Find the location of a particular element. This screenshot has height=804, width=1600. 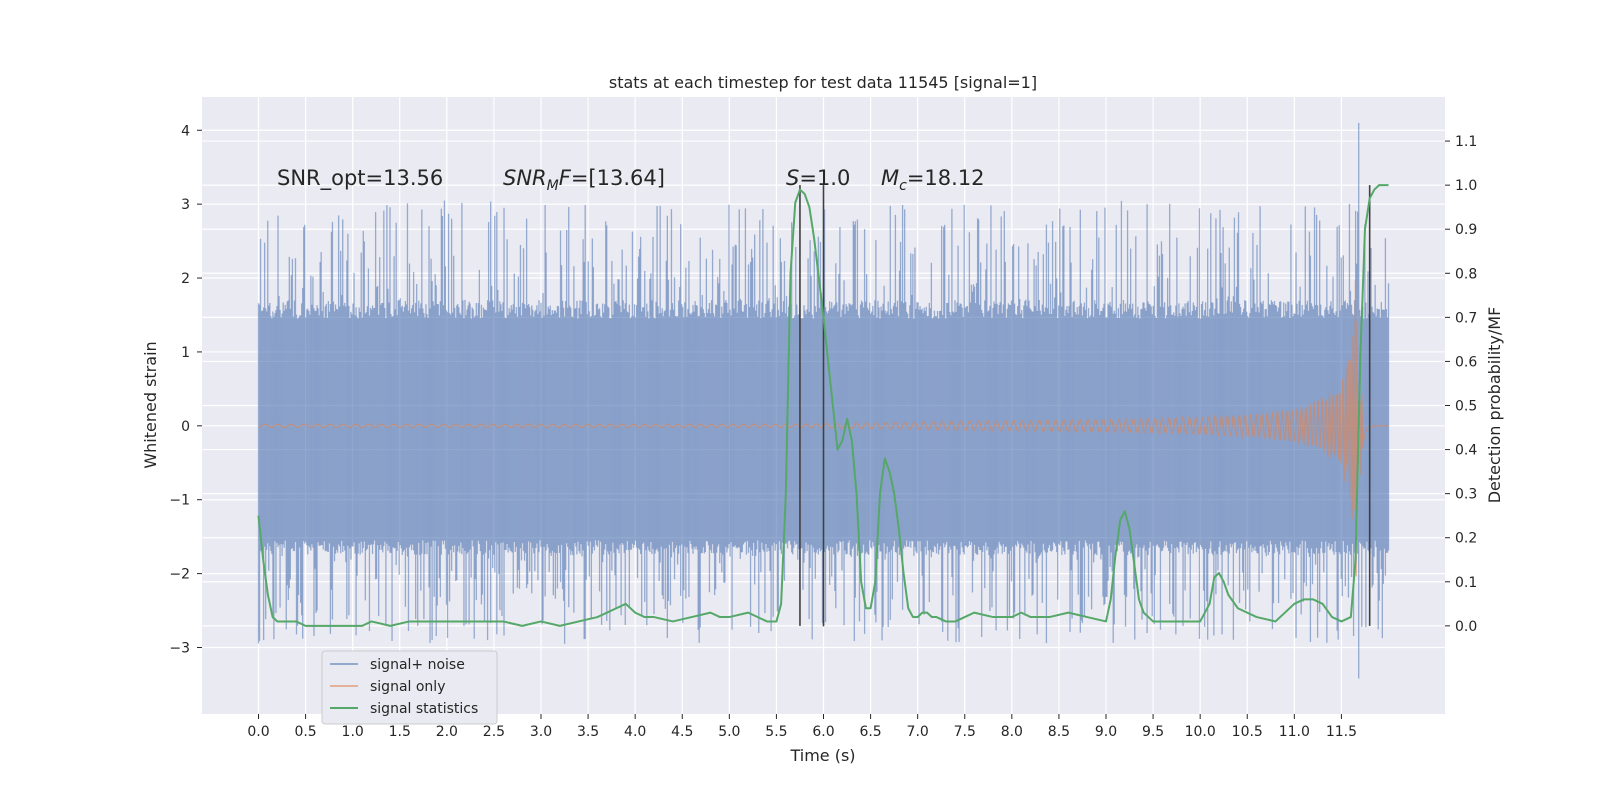

x-tick-label: 1.0 is located at coordinates (353, 732).